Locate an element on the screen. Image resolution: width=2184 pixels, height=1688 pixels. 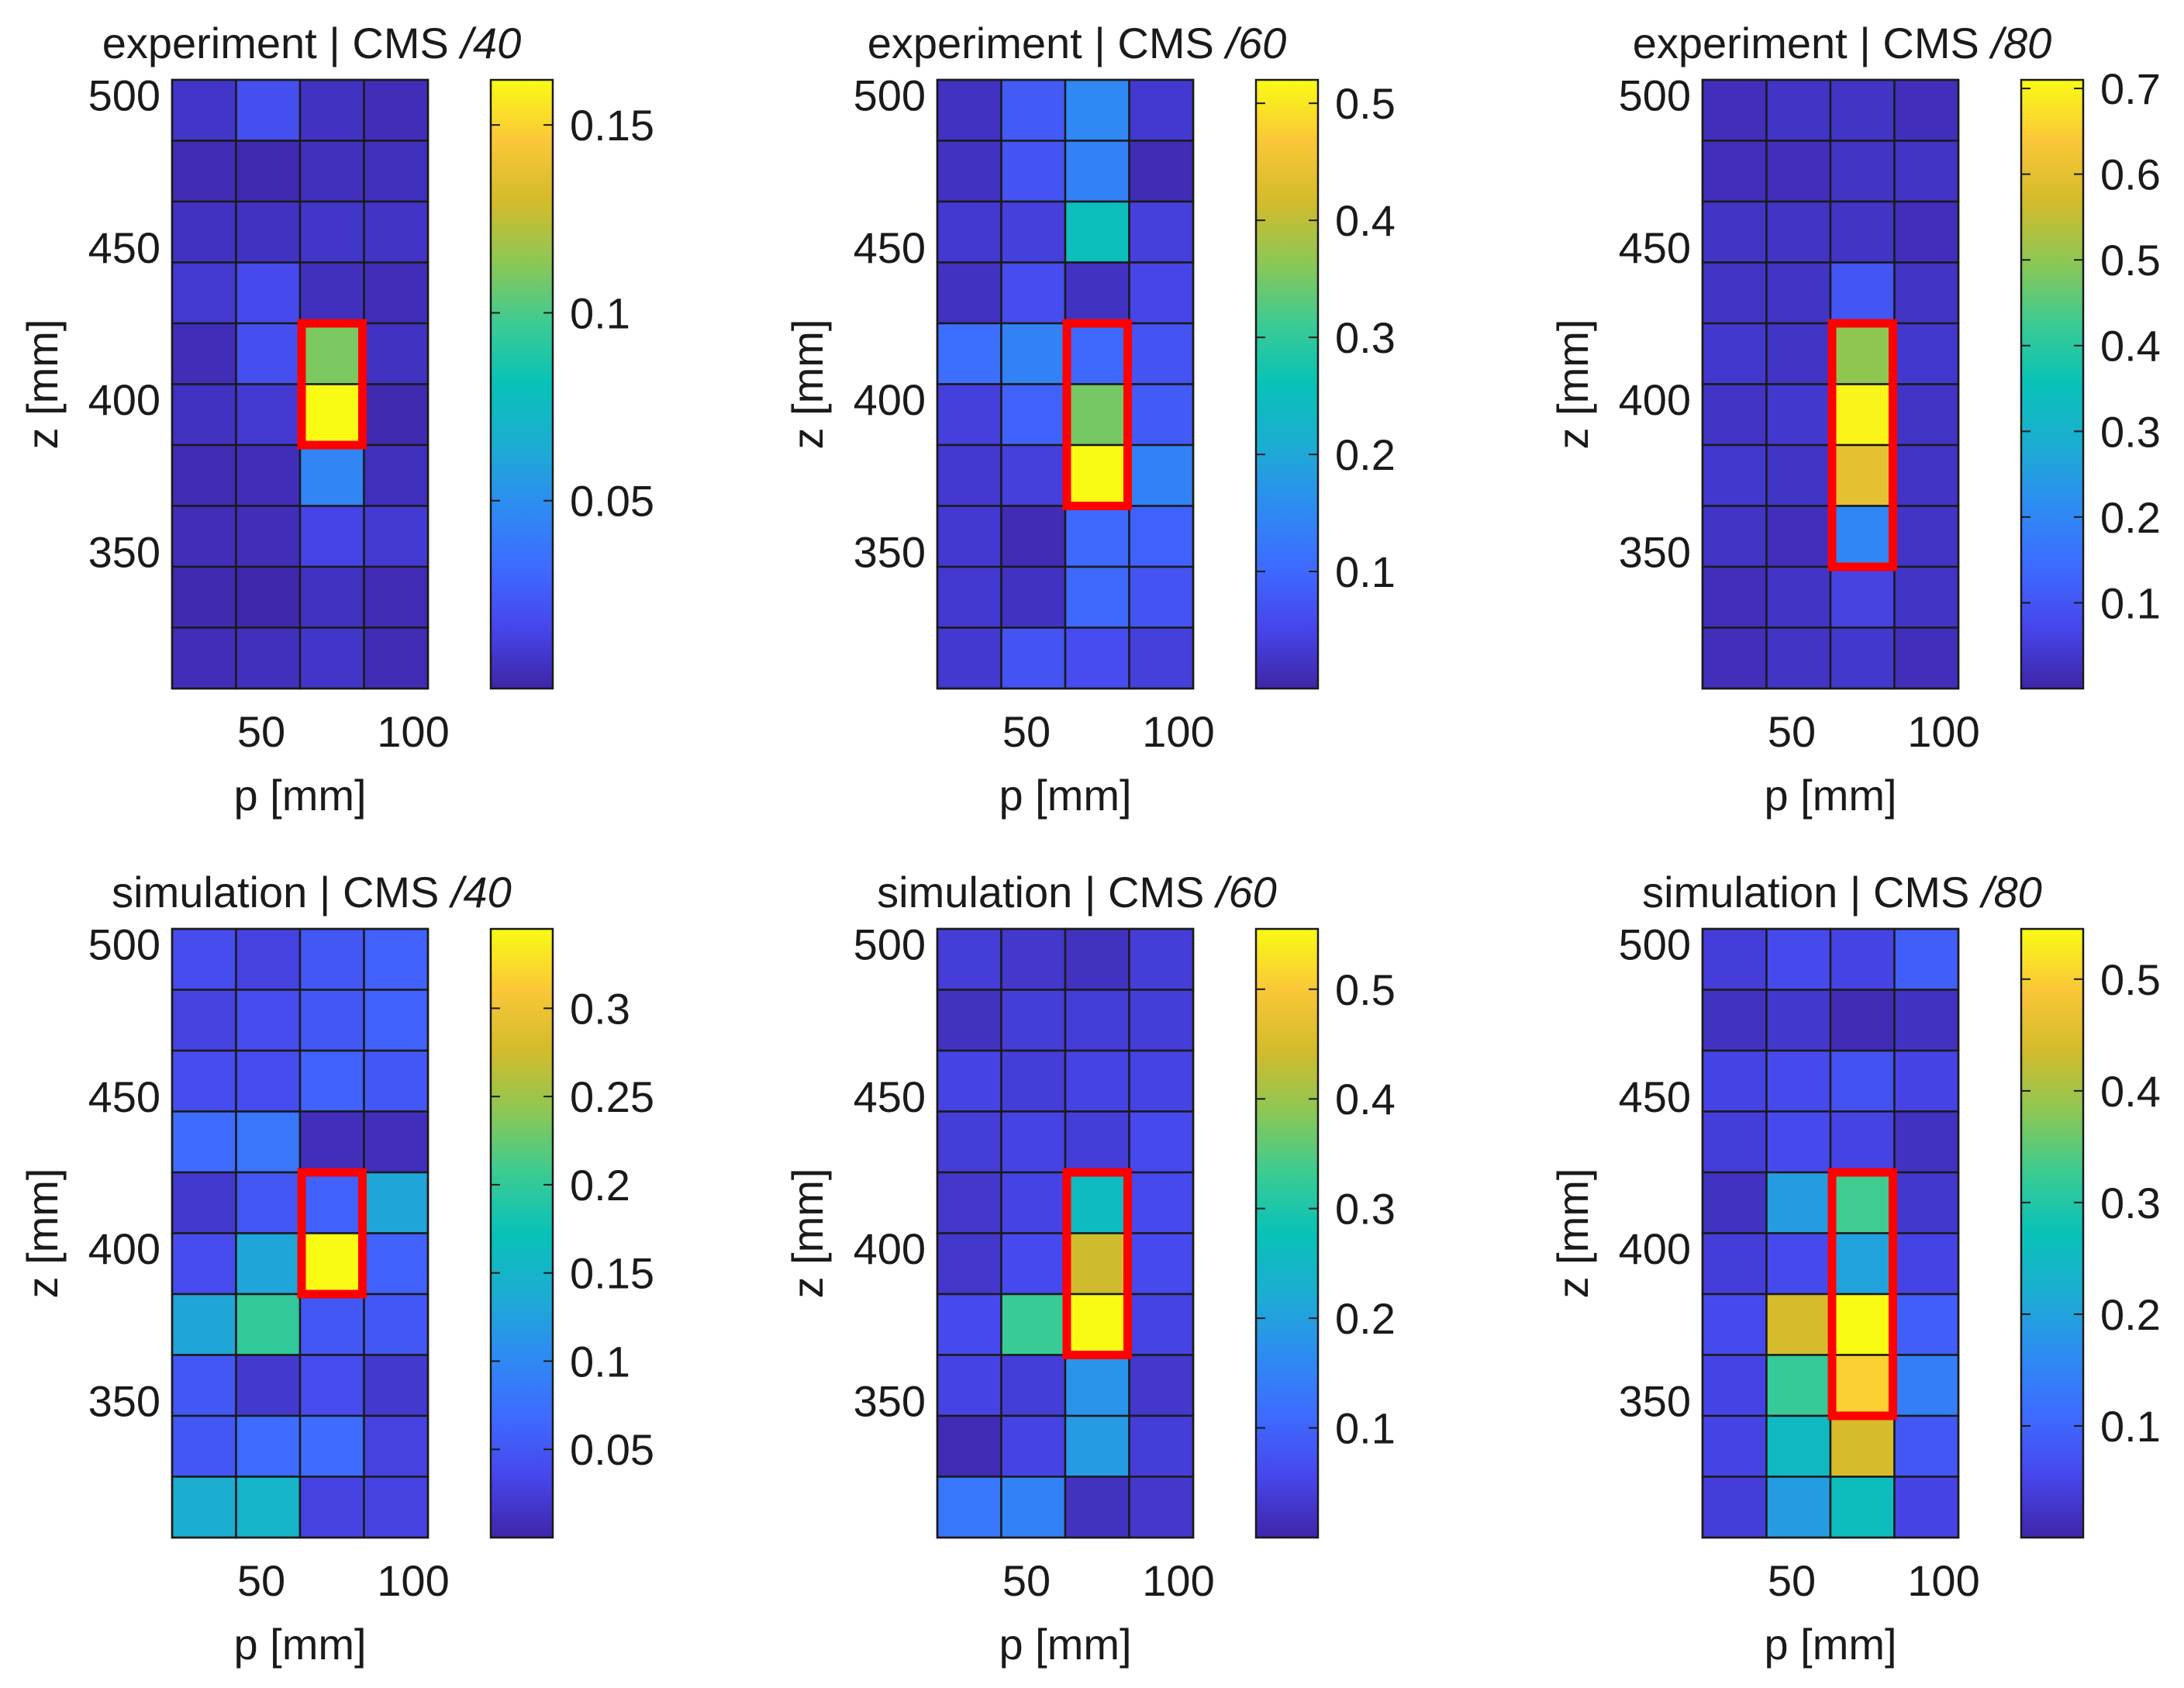
chart-title: simulation | CMS /40 is located at coordinates (312, 892).